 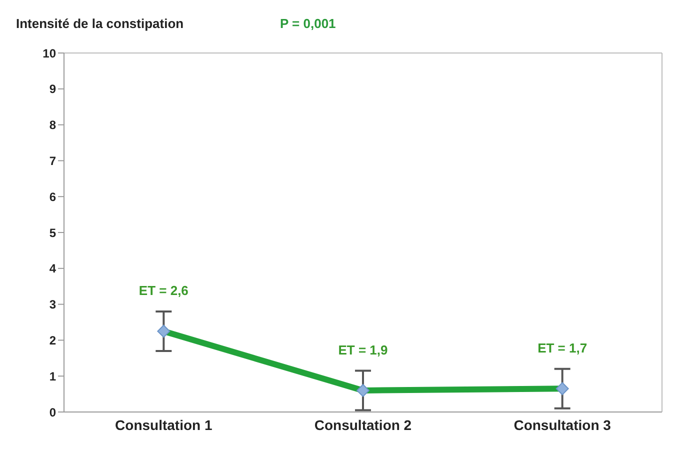 I want to click on y-tick-label: 8, so click(x=52, y=125).